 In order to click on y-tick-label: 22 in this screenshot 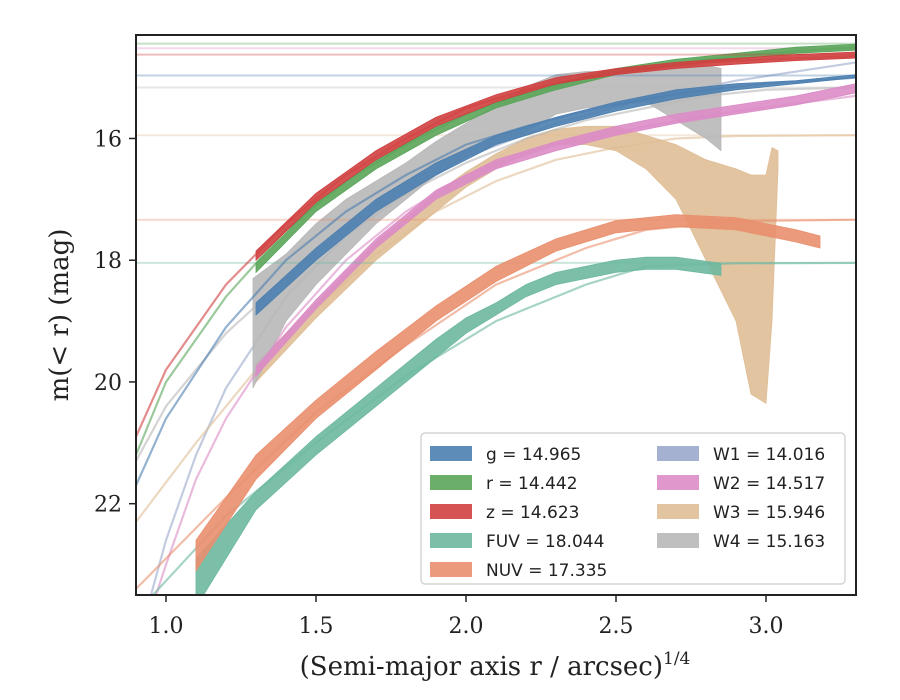, I will do `click(108, 505)`.